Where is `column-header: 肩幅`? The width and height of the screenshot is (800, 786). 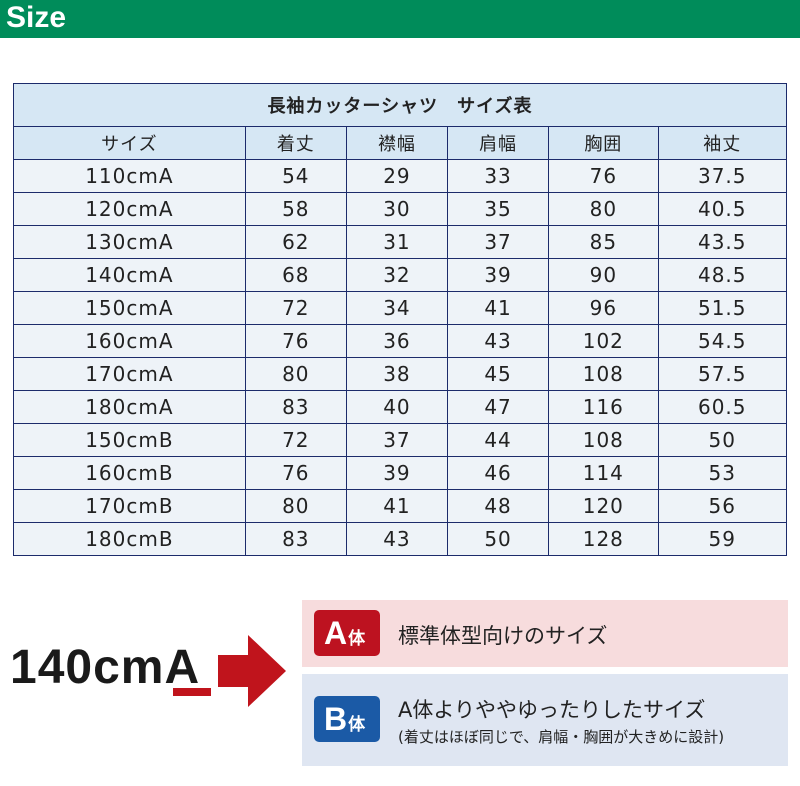 column-header: 肩幅 is located at coordinates (498, 143).